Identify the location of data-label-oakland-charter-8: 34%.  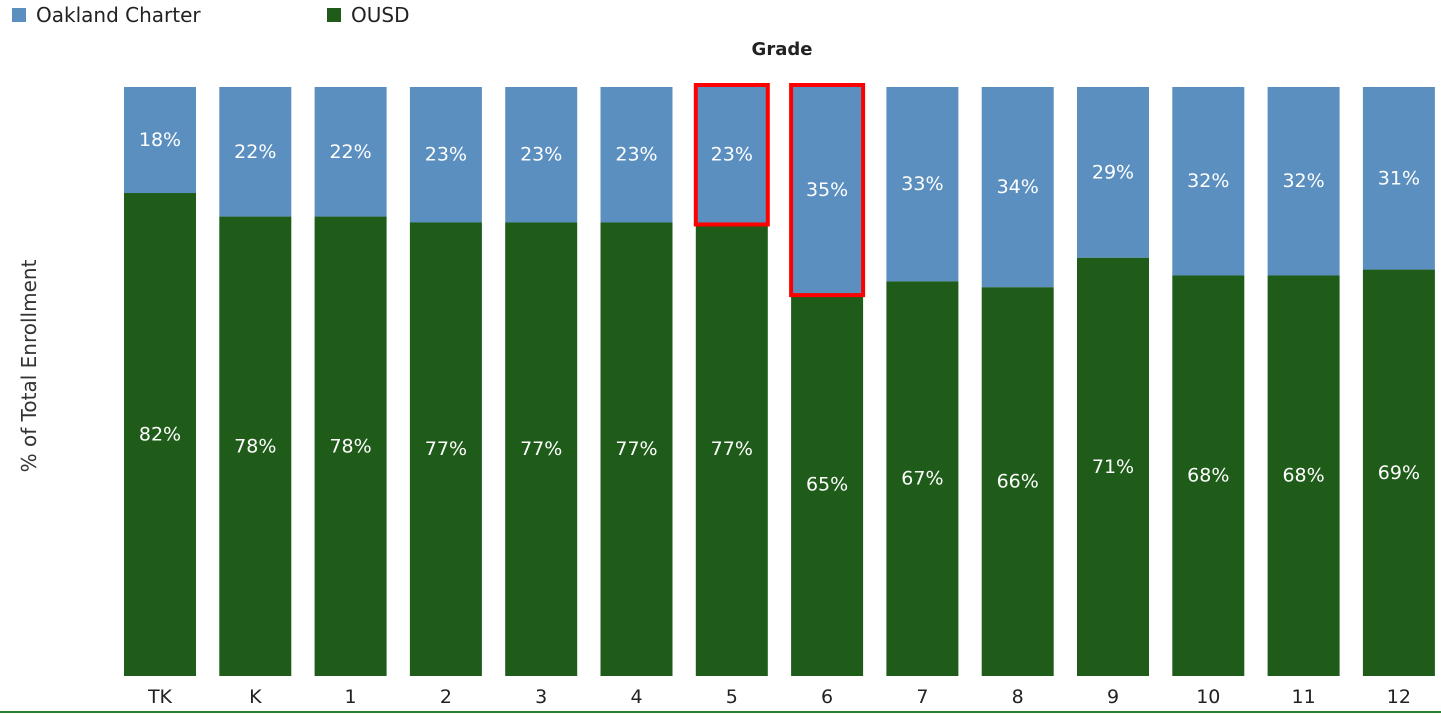
(1018, 187).